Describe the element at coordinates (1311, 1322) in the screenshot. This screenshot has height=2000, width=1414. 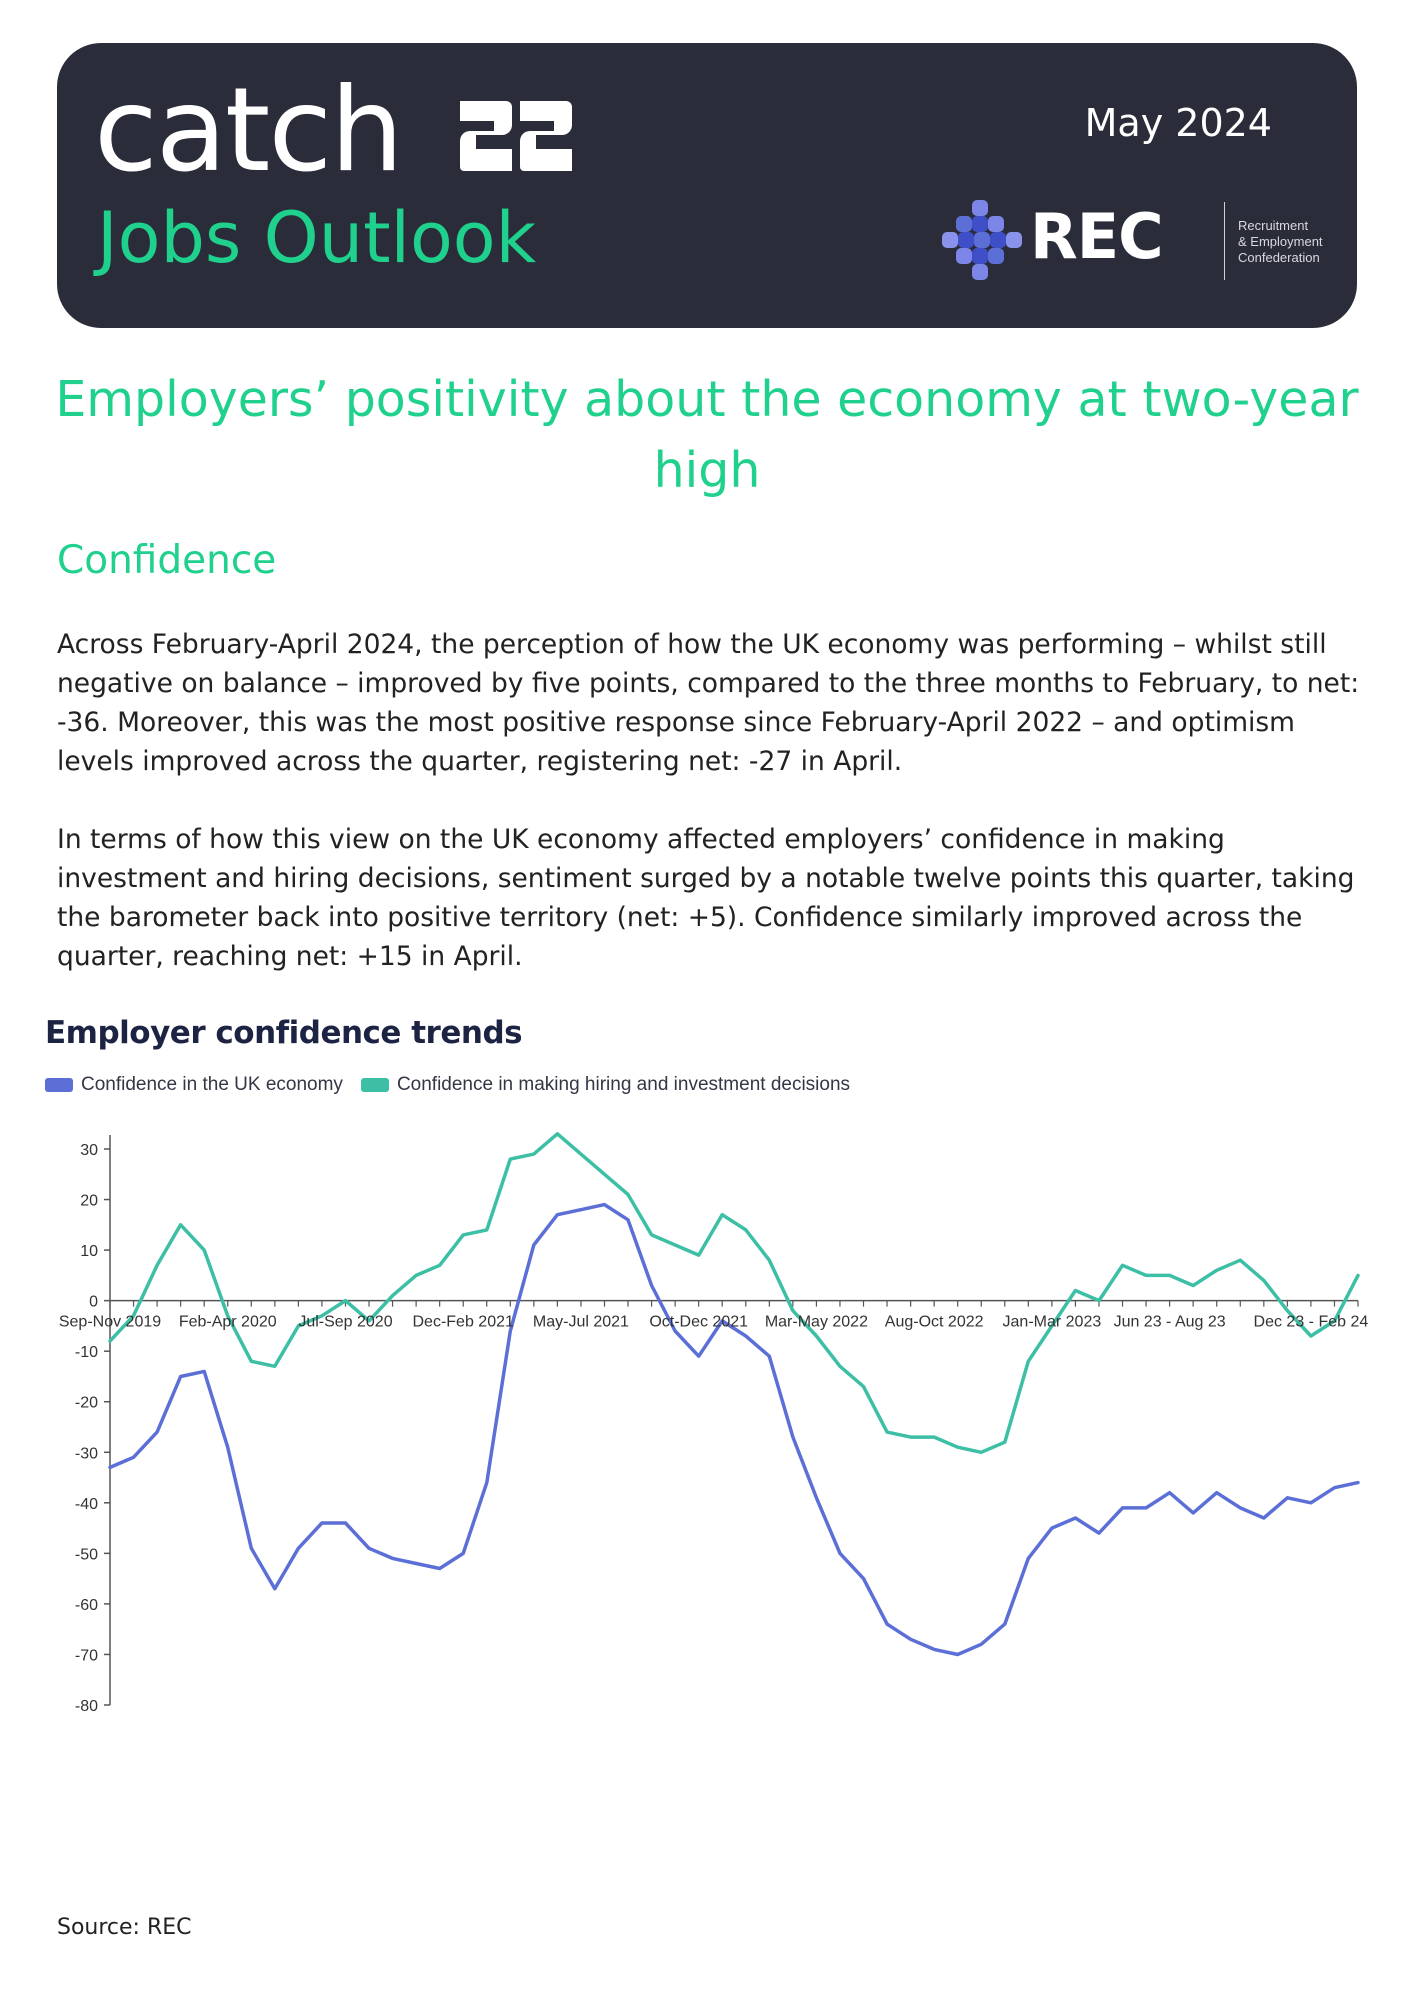
I see `x-tick-label: Dec 23 - Feb 24` at that location.